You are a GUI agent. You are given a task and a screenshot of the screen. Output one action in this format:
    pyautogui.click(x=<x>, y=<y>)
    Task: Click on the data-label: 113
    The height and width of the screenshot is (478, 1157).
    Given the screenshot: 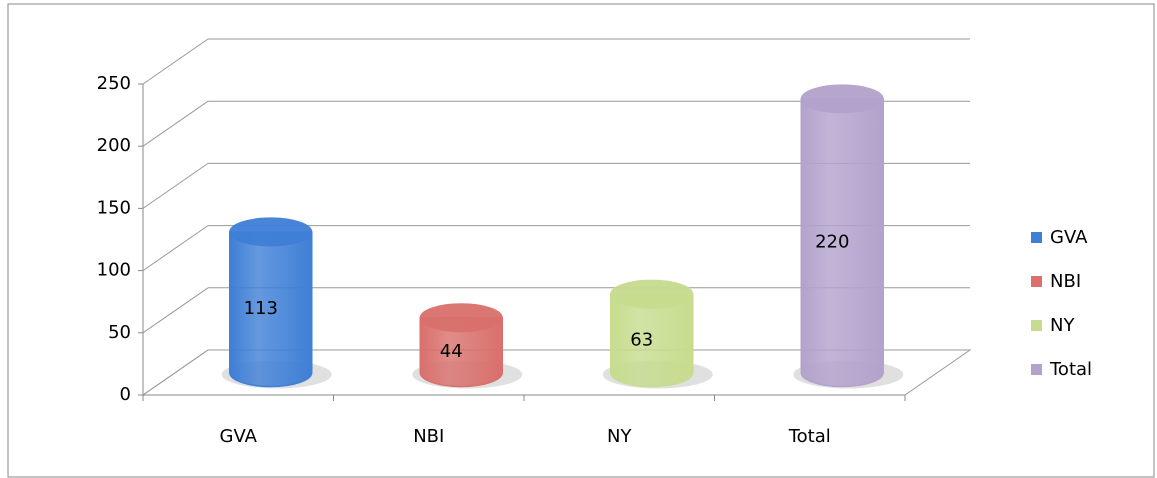 What is the action you would take?
    pyautogui.click(x=261, y=308)
    